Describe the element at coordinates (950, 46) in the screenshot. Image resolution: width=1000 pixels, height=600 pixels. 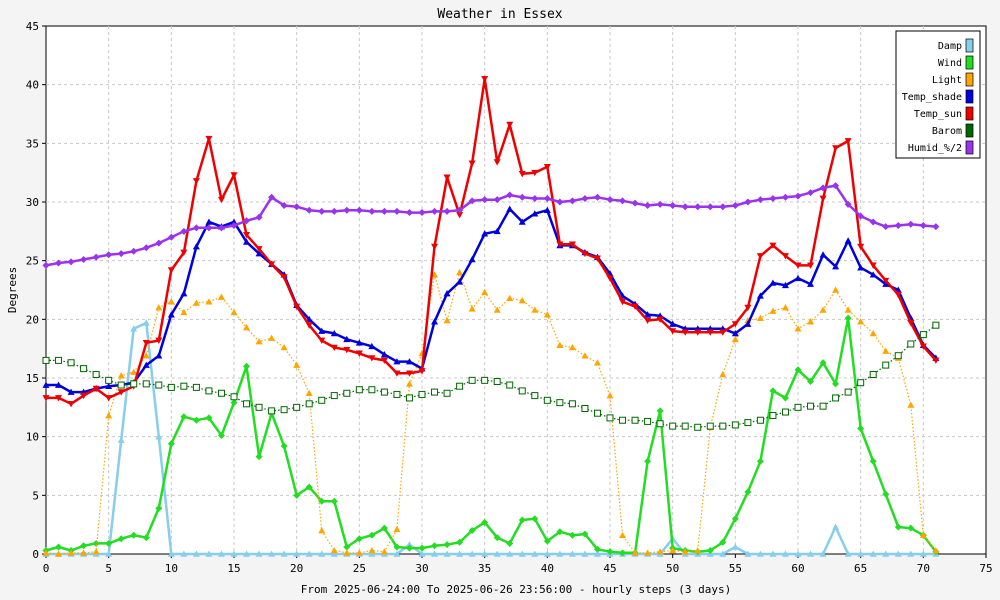
I see `legend-label: Damp` at that location.